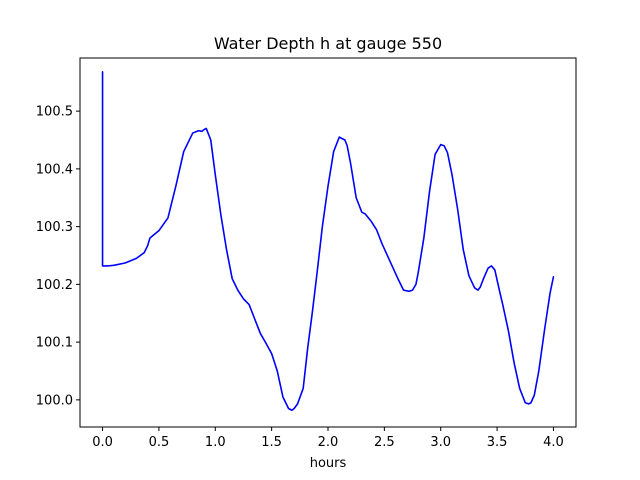 This screenshot has height=480, width=640. I want to click on chart-title: Water Depth h at gauge 550, so click(328, 43).